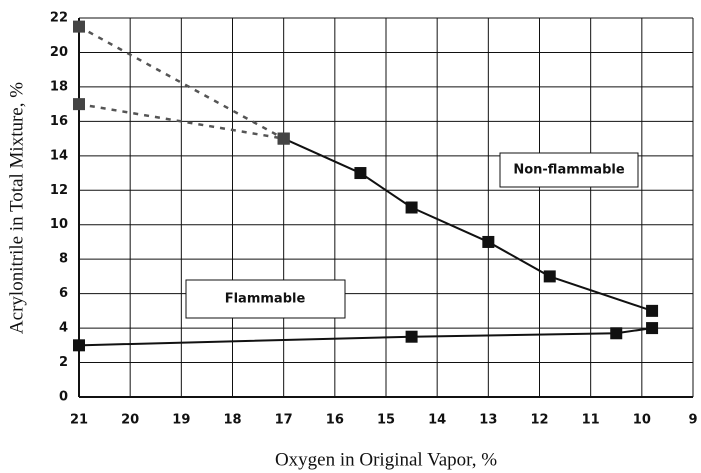 The height and width of the screenshot is (473, 701). Describe the element at coordinates (130, 420) in the screenshot. I see `x-tick-label: 20` at that location.